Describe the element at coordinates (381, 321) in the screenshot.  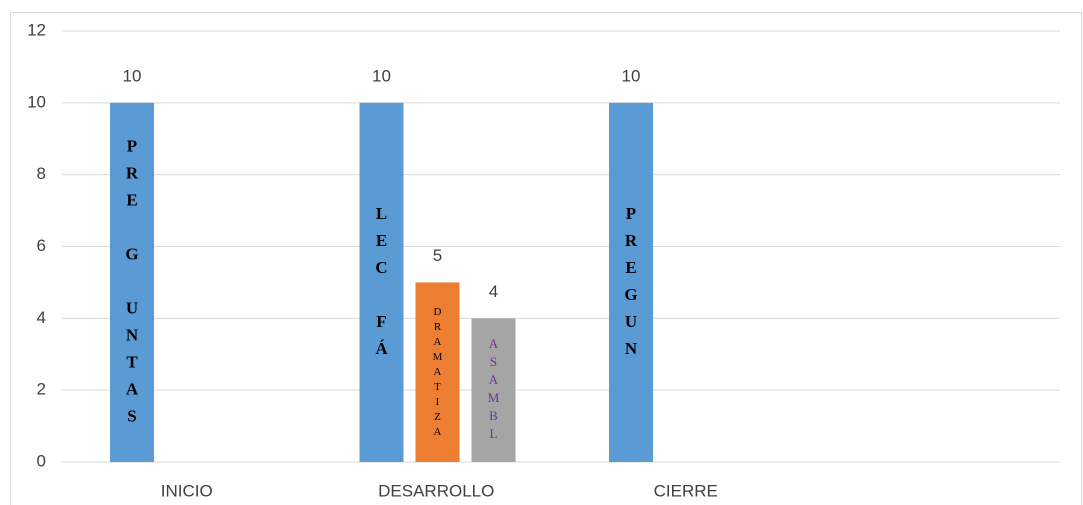
I see `bar-text-char: F` at that location.